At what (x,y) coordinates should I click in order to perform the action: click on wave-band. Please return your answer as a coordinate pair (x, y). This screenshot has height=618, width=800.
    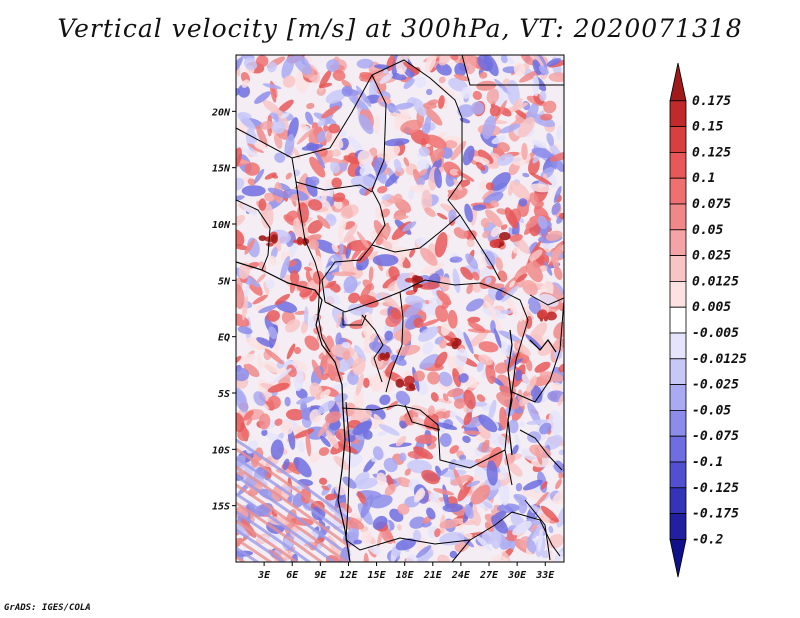
    Looking at the image, I should click on (293, 480).